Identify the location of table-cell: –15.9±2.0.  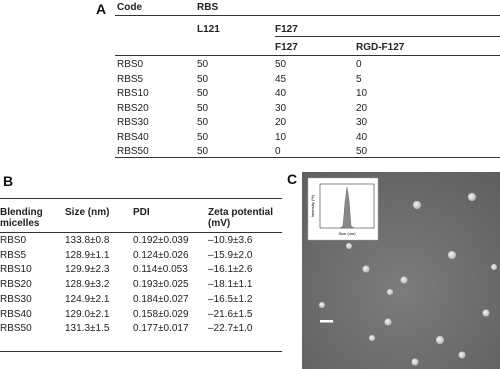
(230, 255).